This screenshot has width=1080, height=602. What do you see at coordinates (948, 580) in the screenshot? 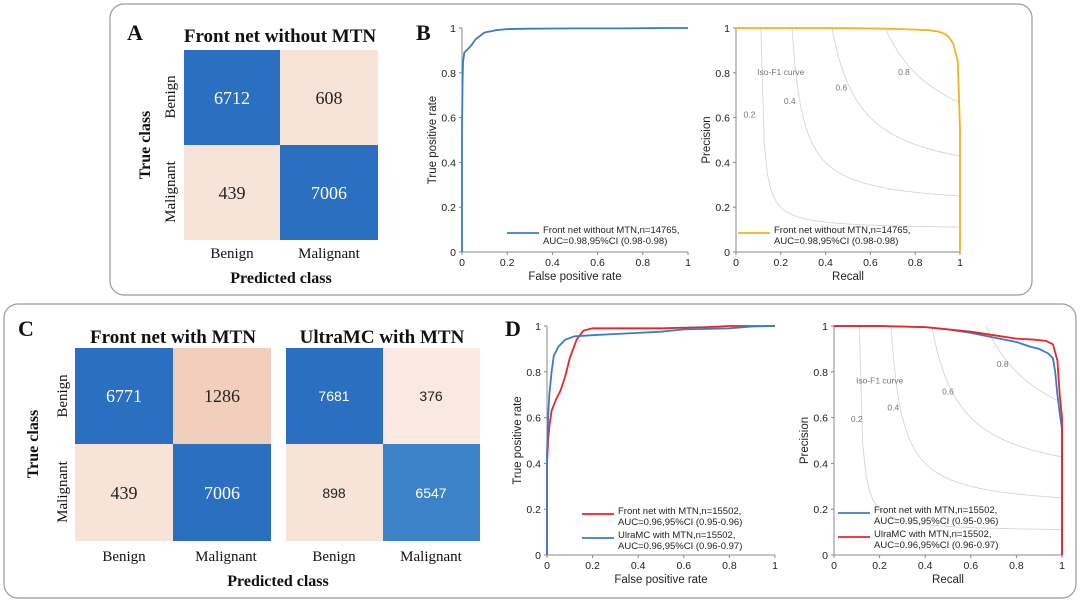
I see `d-pr-xlabel: Recall` at bounding box center [948, 580].